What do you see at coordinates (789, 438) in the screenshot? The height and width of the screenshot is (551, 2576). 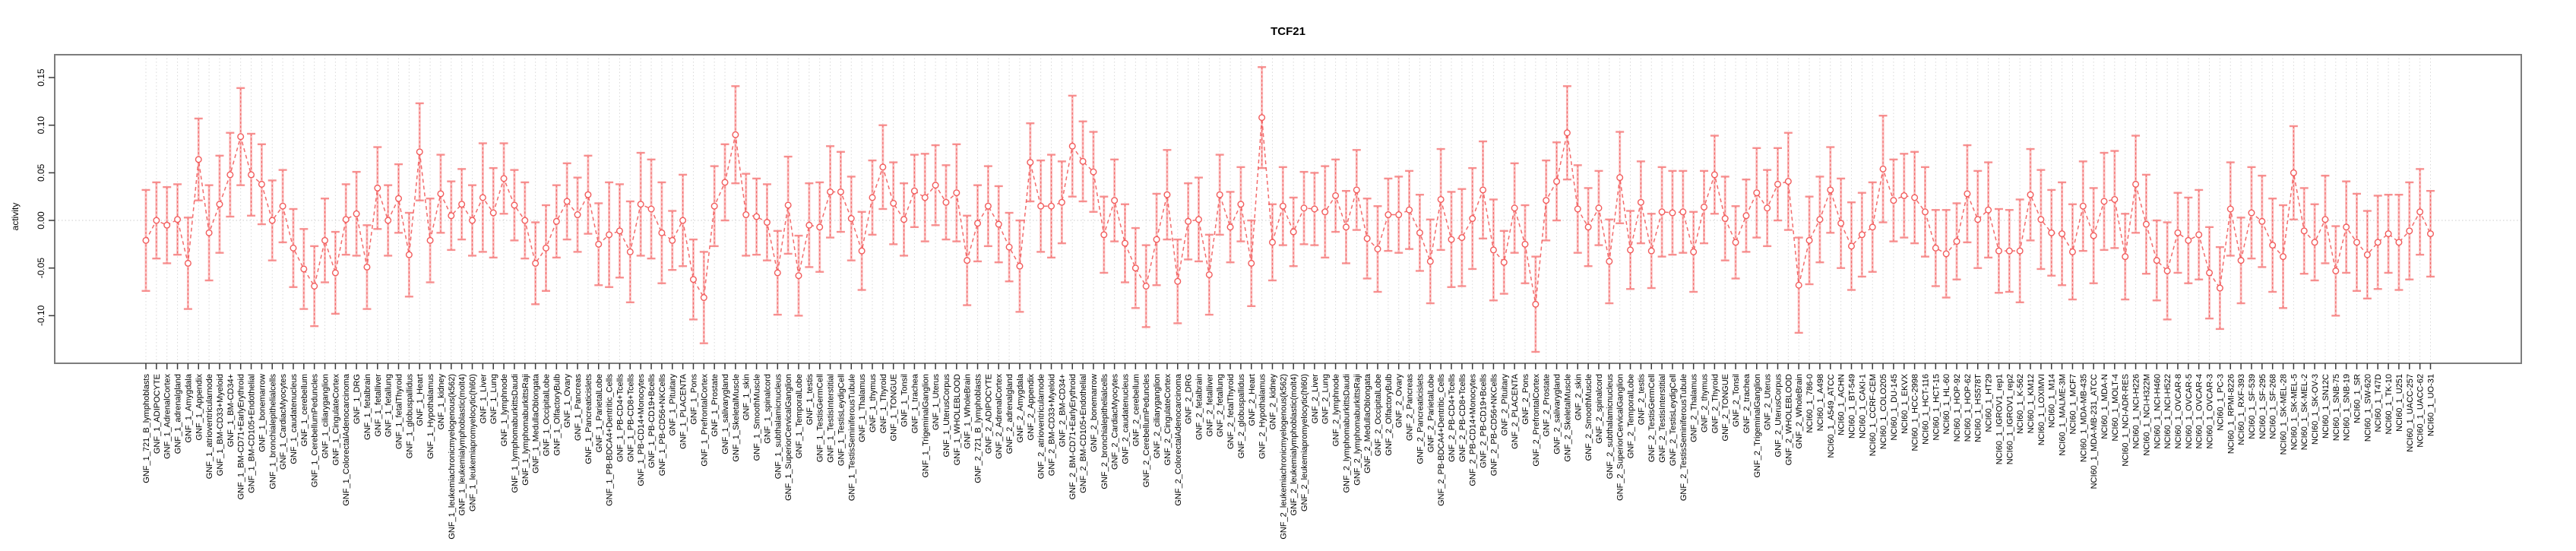 I see `x-tick-label: GNF_1_SuperiorCervicalGanglion` at bounding box center [789, 438].